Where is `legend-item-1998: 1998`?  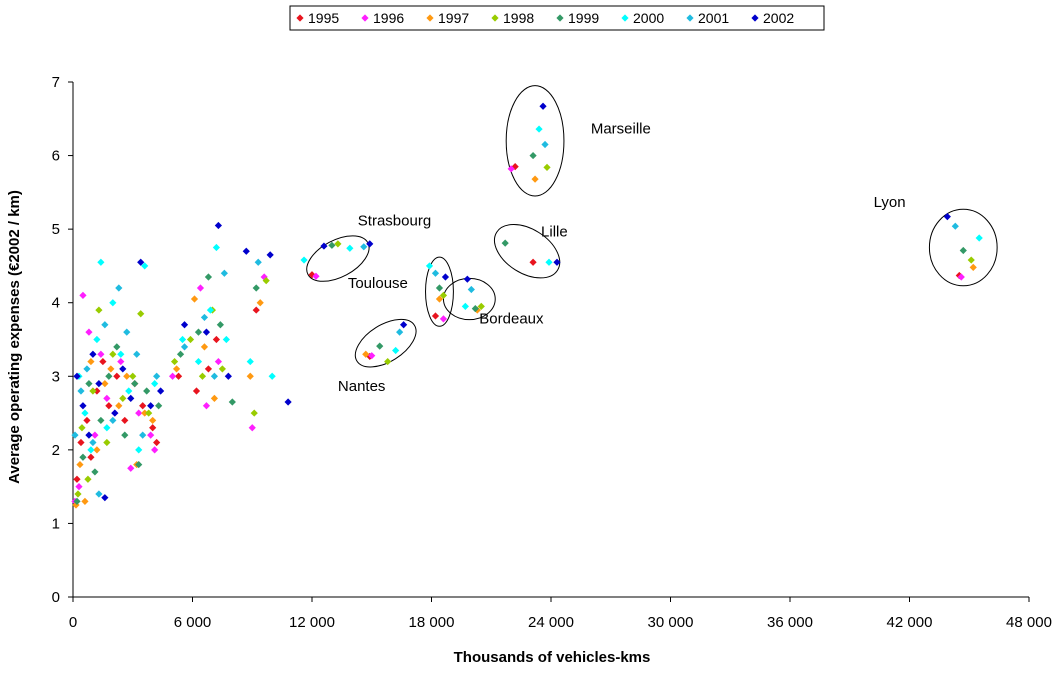
legend-item-1998: 1998 is located at coordinates (512, 18).